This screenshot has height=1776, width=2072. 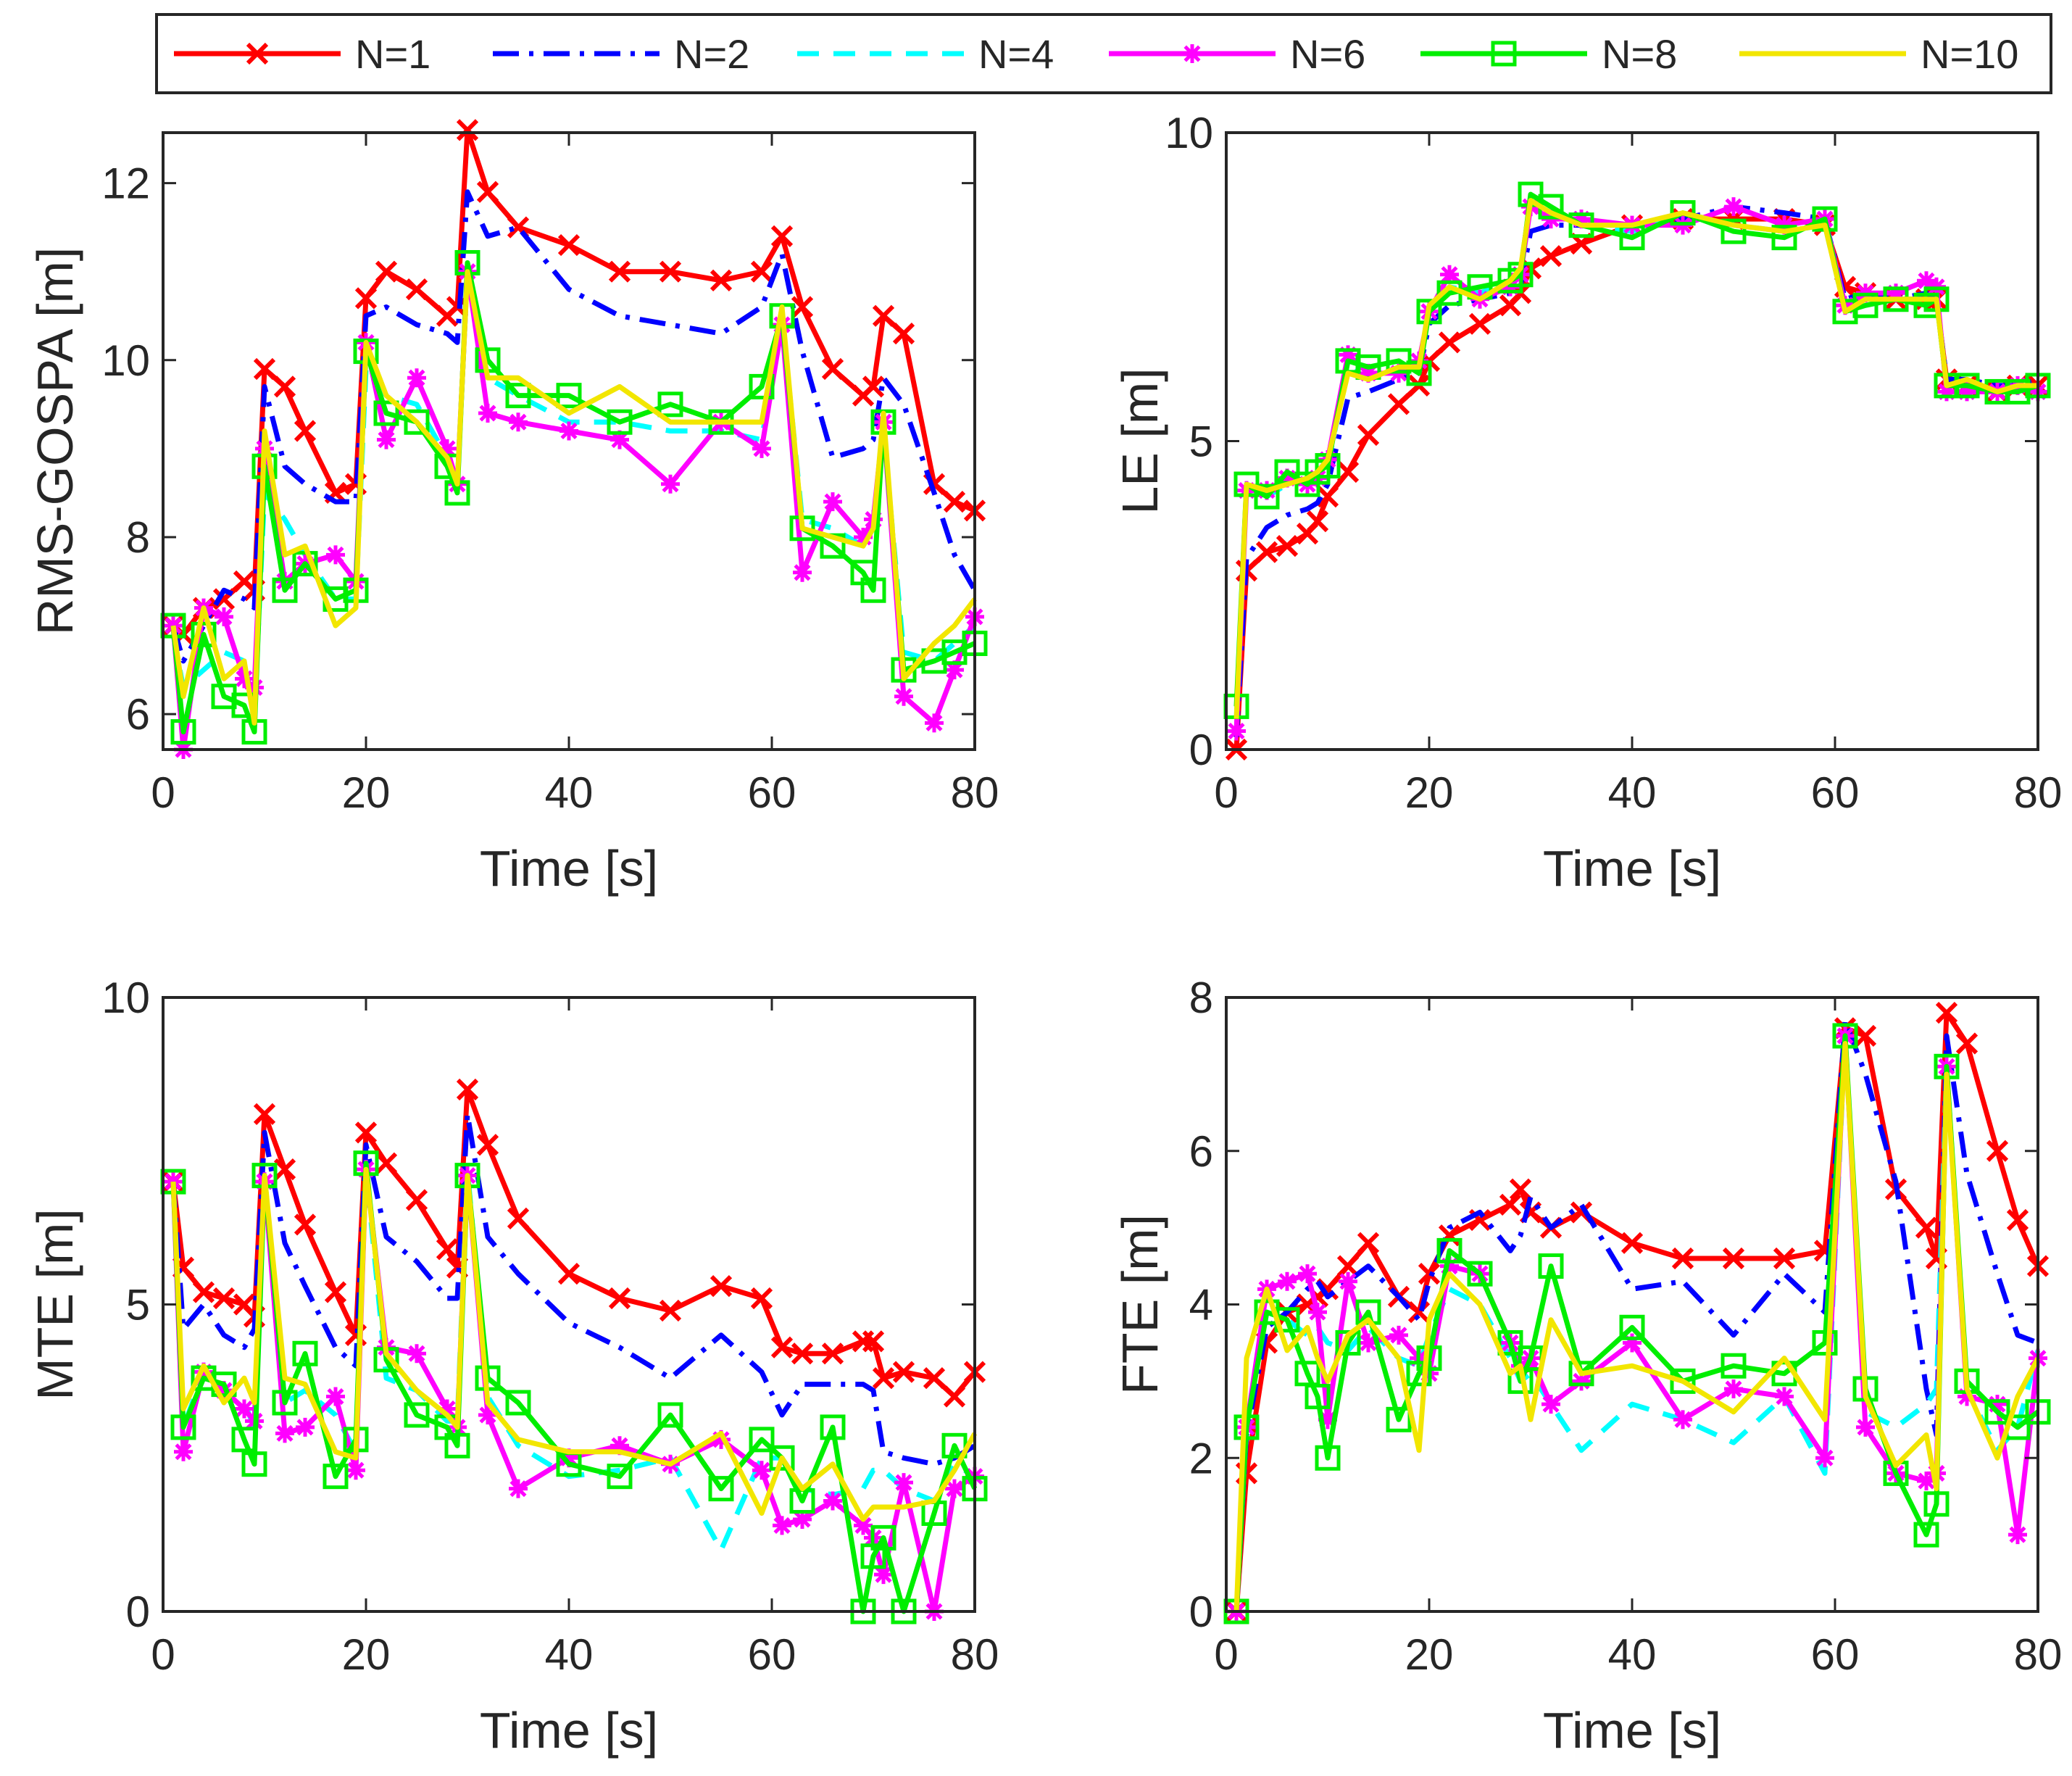 I want to click on y-axis-label: FTE [m], so click(x=1140, y=1304).